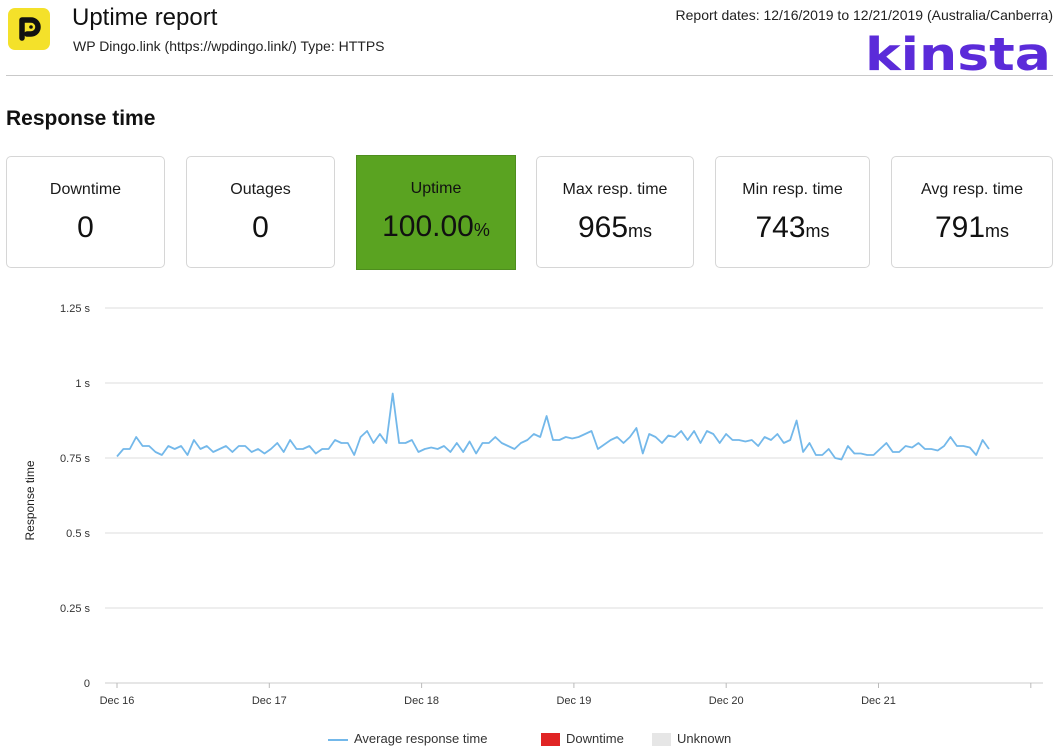 The width and height of the screenshot is (1061, 754). I want to click on stat-card-downtime: Downtime 0, so click(85, 212).